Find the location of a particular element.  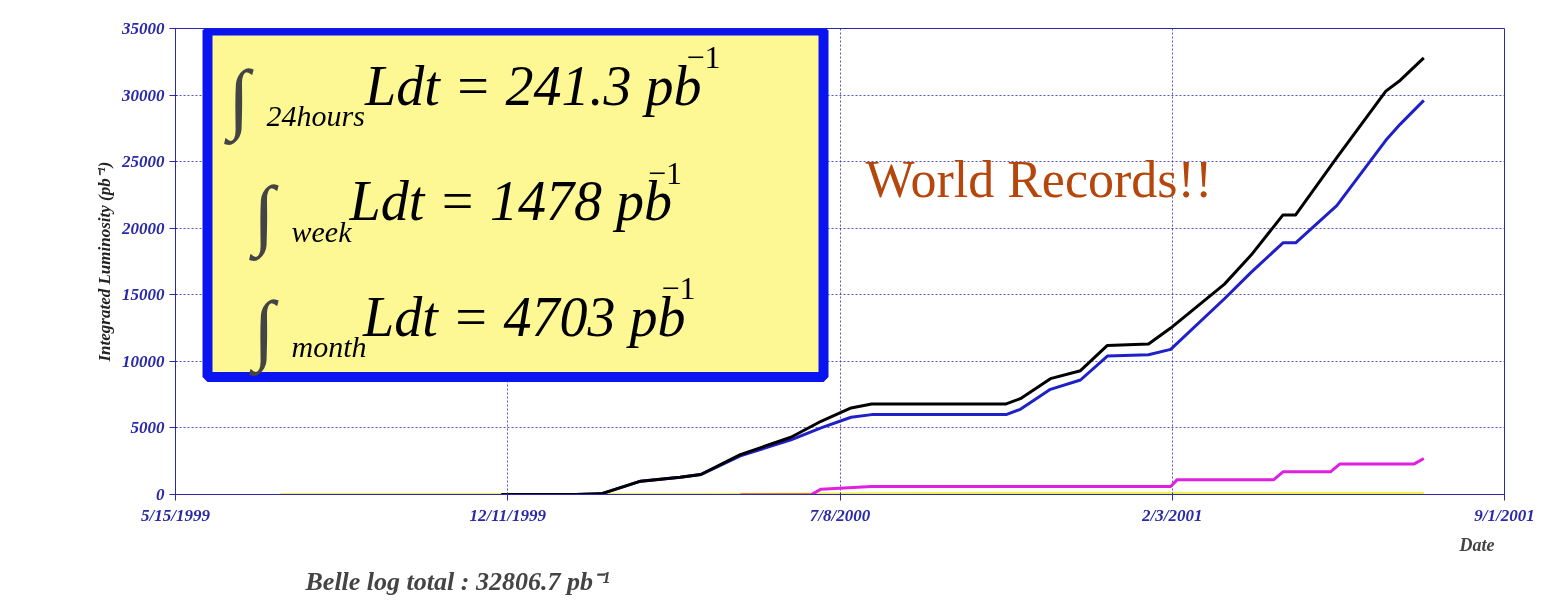

annotation: World Records!! is located at coordinates (1039, 179).